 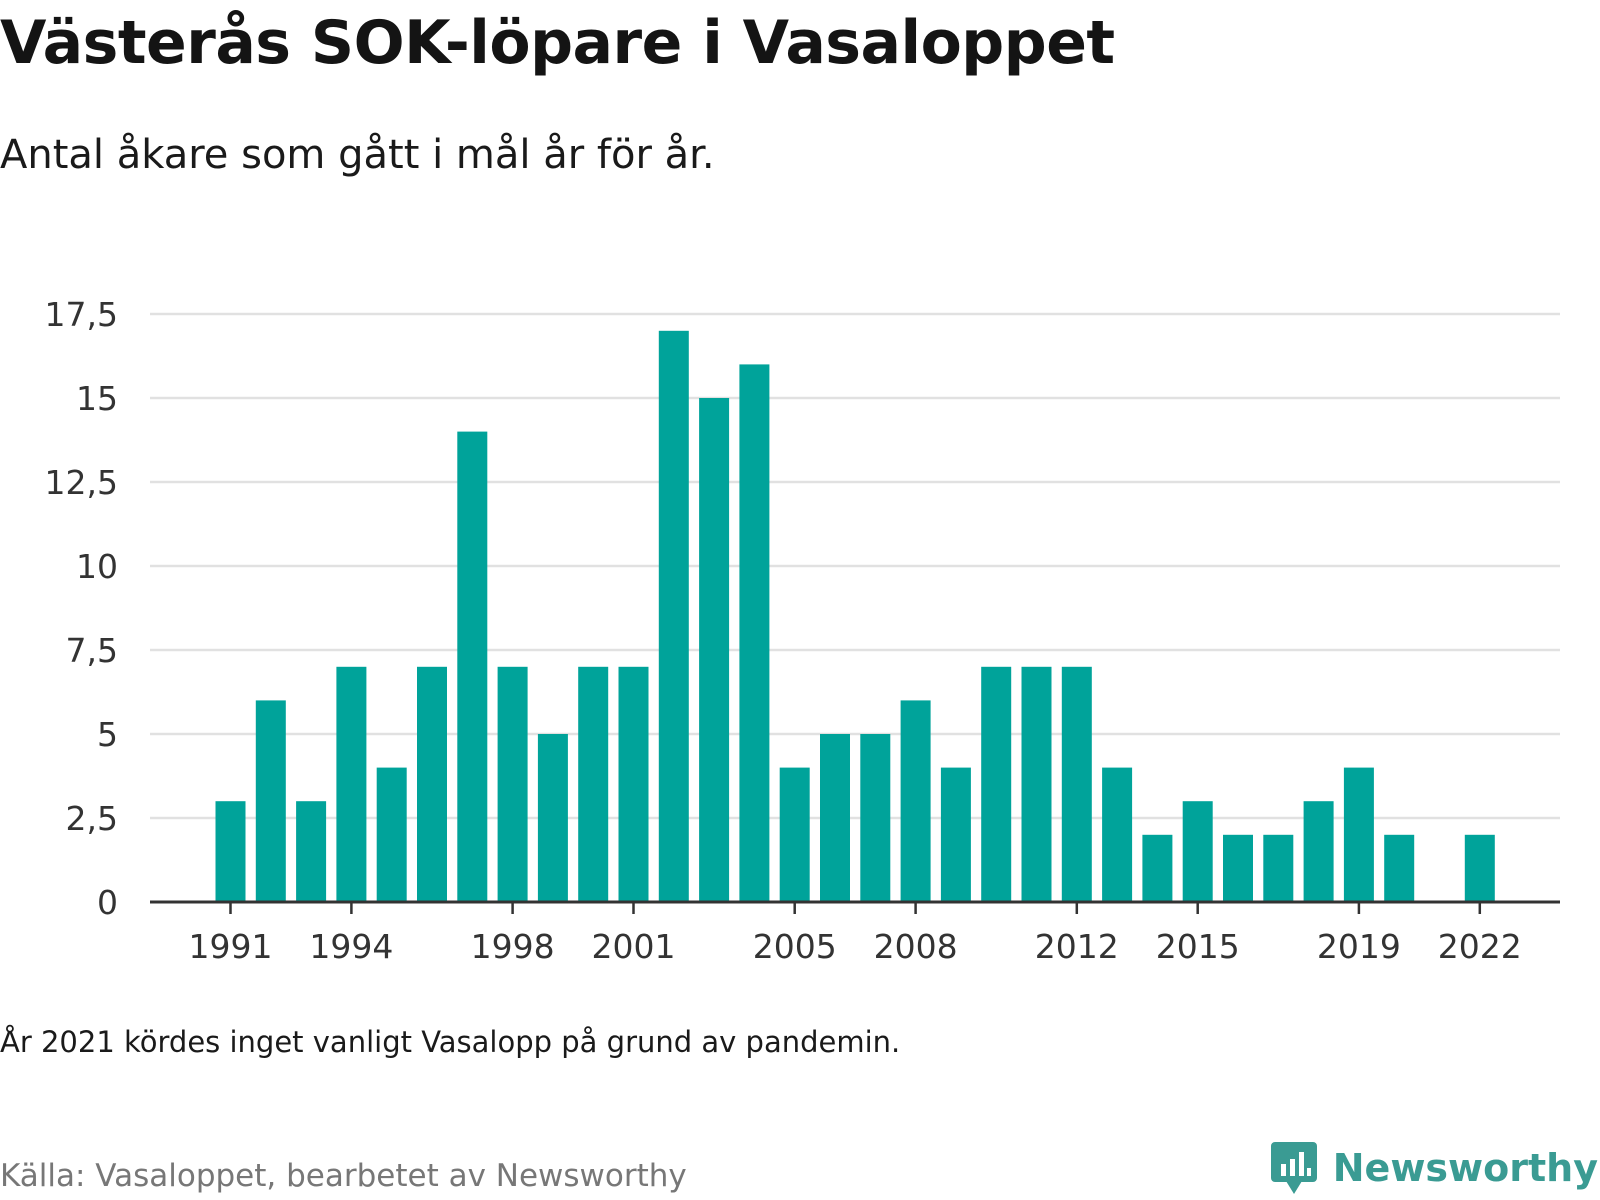 I want to click on bar-2016, so click(x=1238, y=868).